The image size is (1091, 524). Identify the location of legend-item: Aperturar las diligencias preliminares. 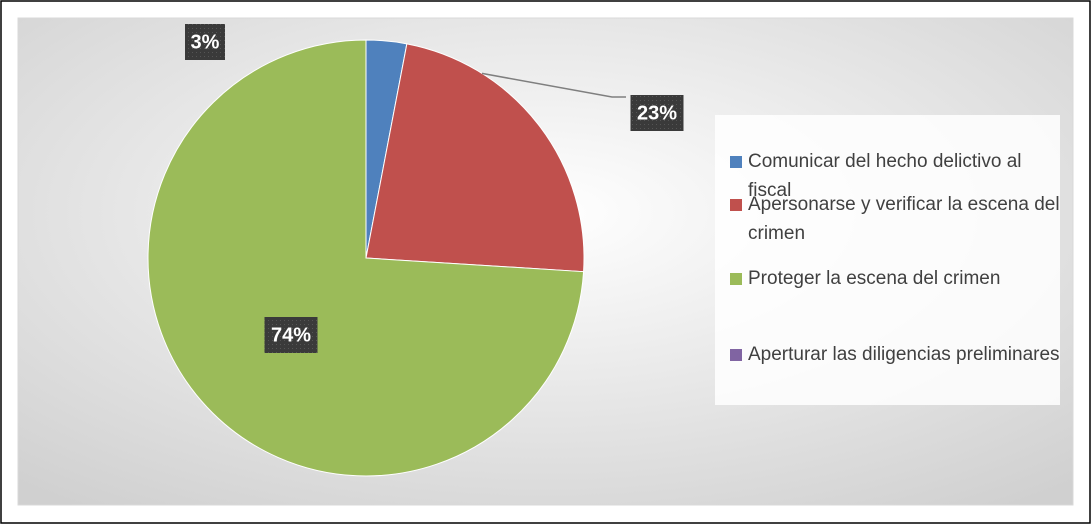
(895, 354).